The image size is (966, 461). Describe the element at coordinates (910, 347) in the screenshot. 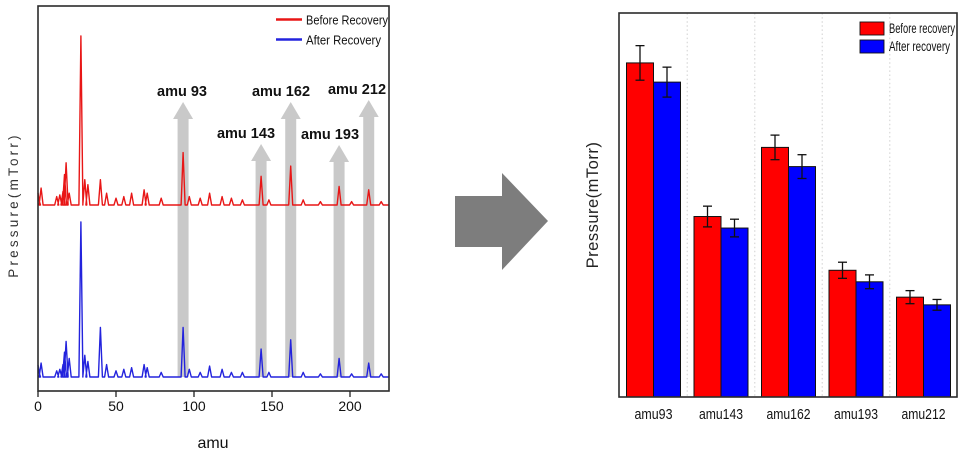

I see `bar-before-amu212` at that location.